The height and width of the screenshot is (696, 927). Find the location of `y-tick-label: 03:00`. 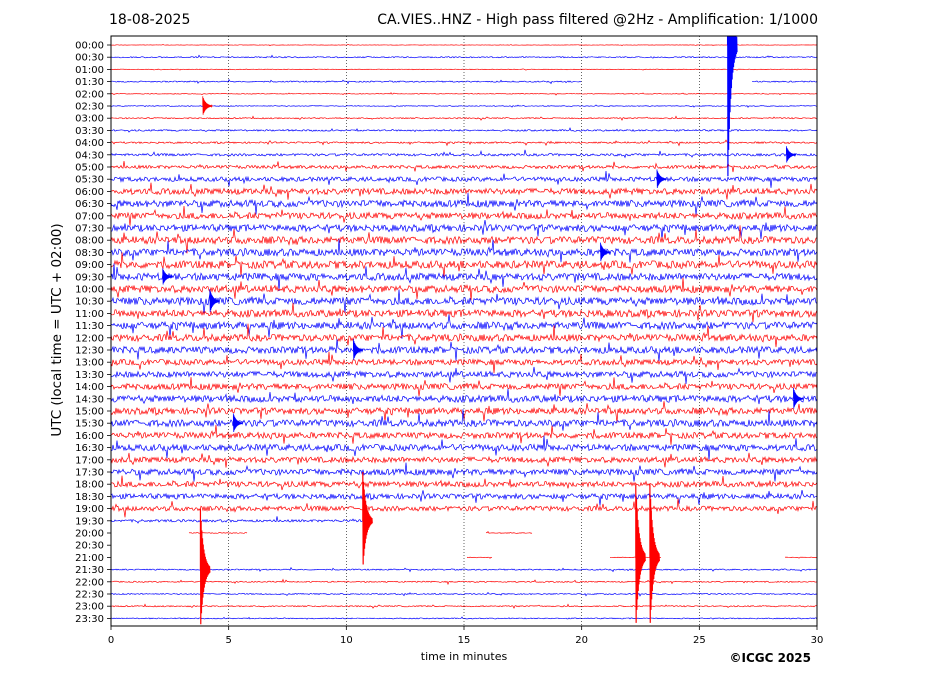

y-tick-label: 03:00 is located at coordinates (89, 119).